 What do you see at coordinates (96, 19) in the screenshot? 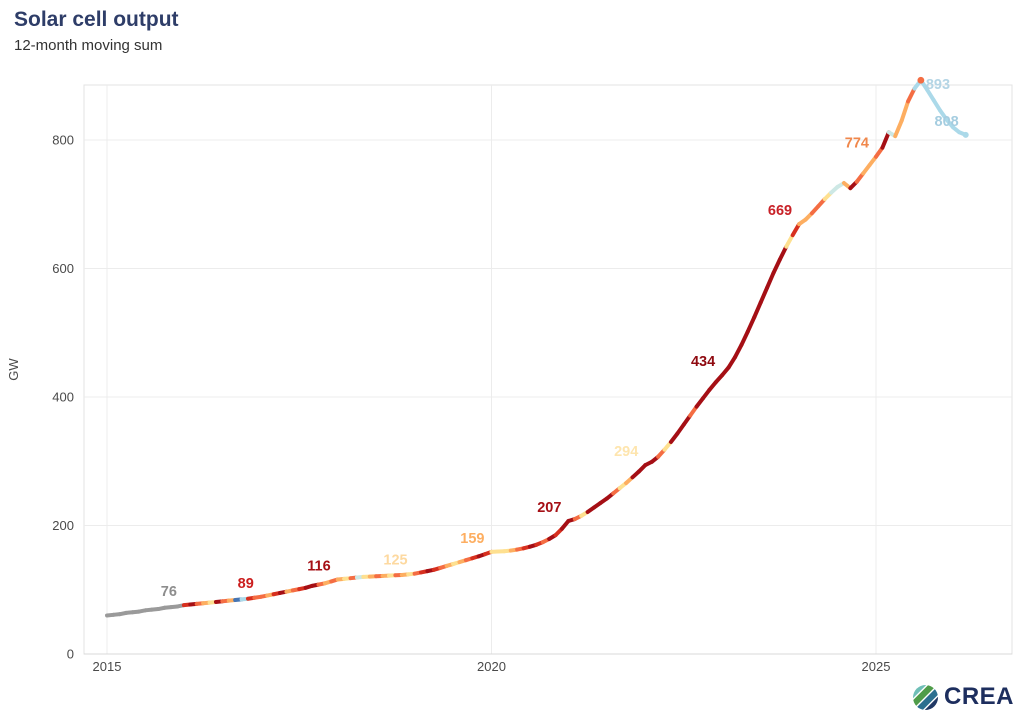
I see `chart-title: Solar cell output` at bounding box center [96, 19].